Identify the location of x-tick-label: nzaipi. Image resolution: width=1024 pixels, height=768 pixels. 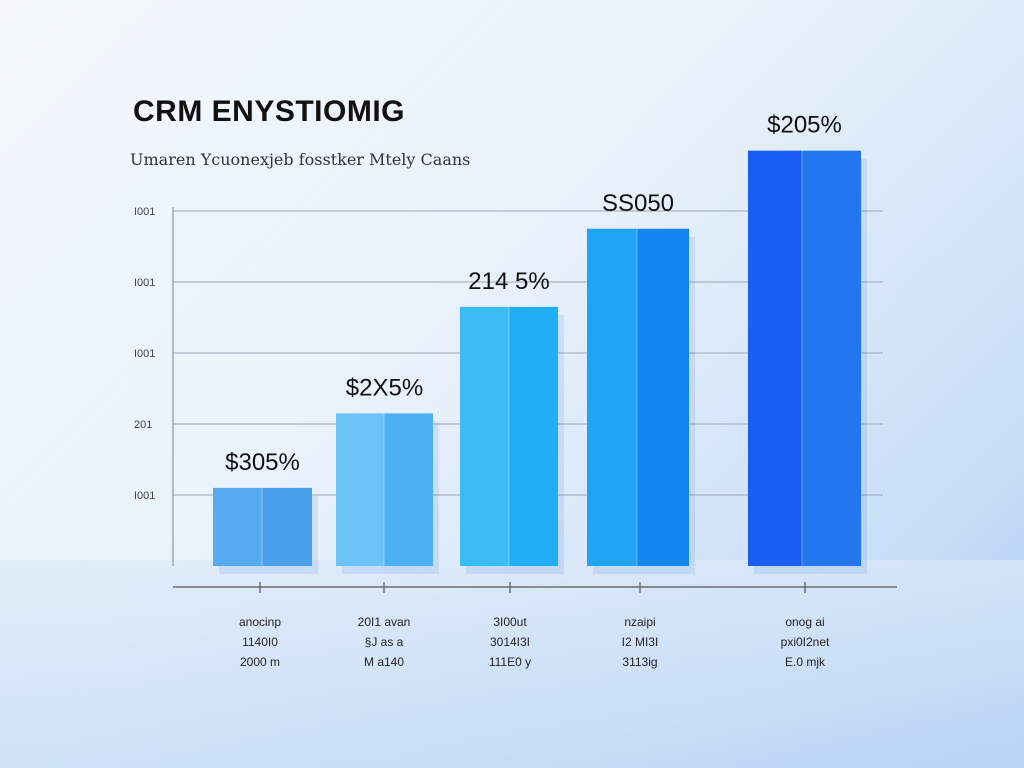
(639, 622).